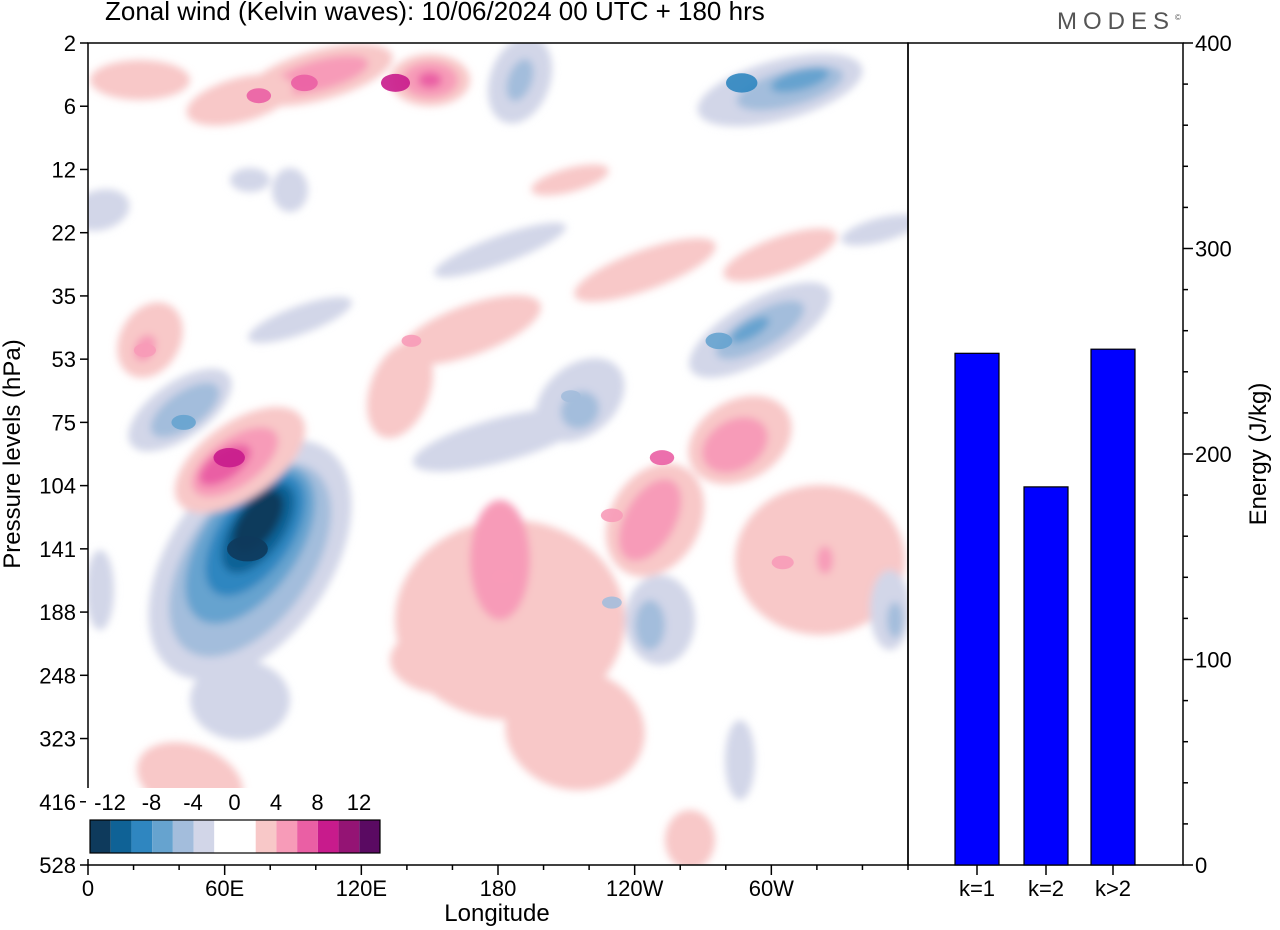 The image size is (1280, 930). I want to click on pressure-tick-label: 528, so click(57, 865).